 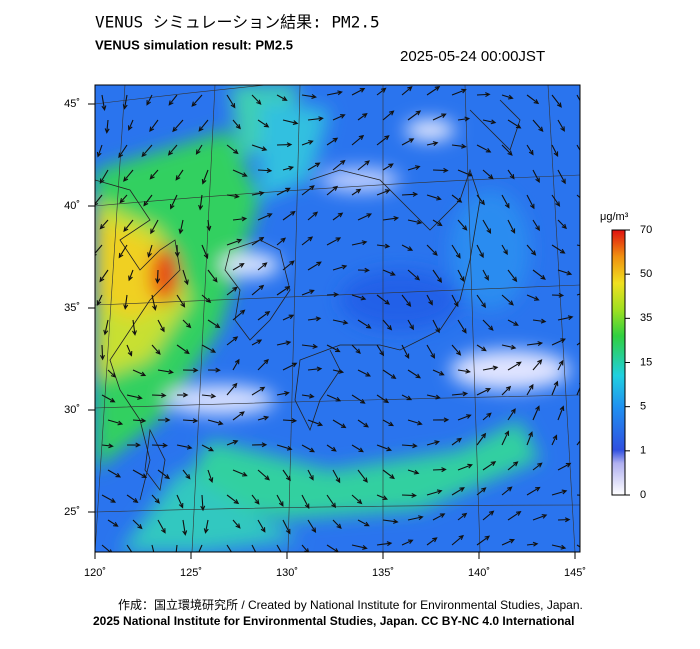 What do you see at coordinates (79, 308) in the screenshot?
I see `lat-labels: 45˚ 40˚ 35˚ 30˚ 25˚` at bounding box center [79, 308].